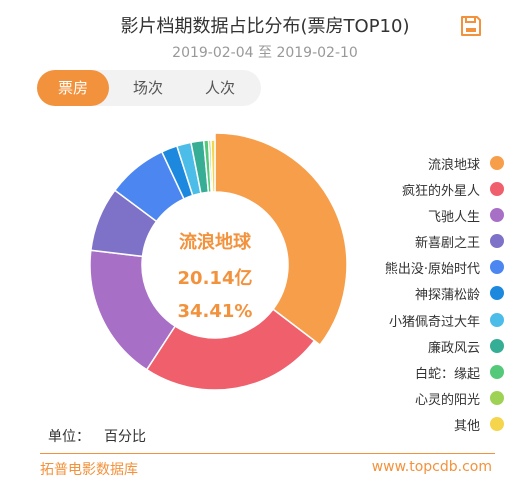 The height and width of the screenshot is (492, 530). I want to click on legend-label: 流浪地球, so click(453, 165).